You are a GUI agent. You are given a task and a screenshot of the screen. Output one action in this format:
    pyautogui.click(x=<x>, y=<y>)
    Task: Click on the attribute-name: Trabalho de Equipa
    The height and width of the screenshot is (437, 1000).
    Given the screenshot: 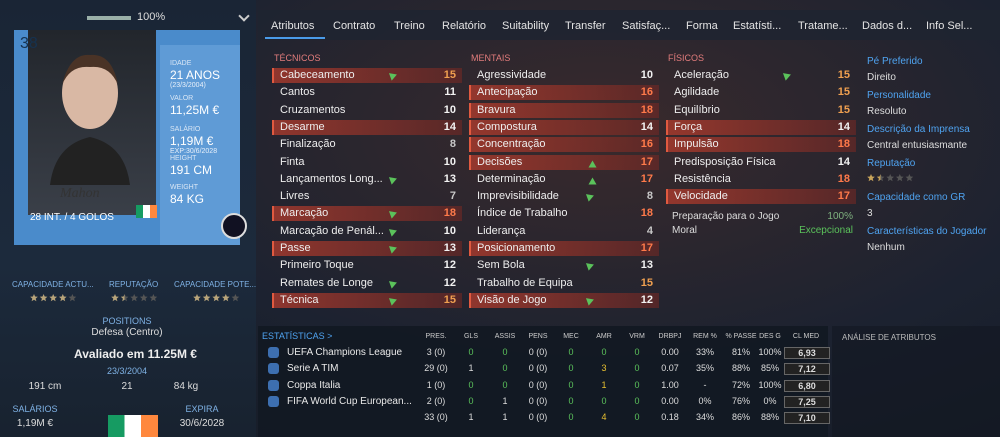 What is the action you would take?
    pyautogui.click(x=525, y=282)
    